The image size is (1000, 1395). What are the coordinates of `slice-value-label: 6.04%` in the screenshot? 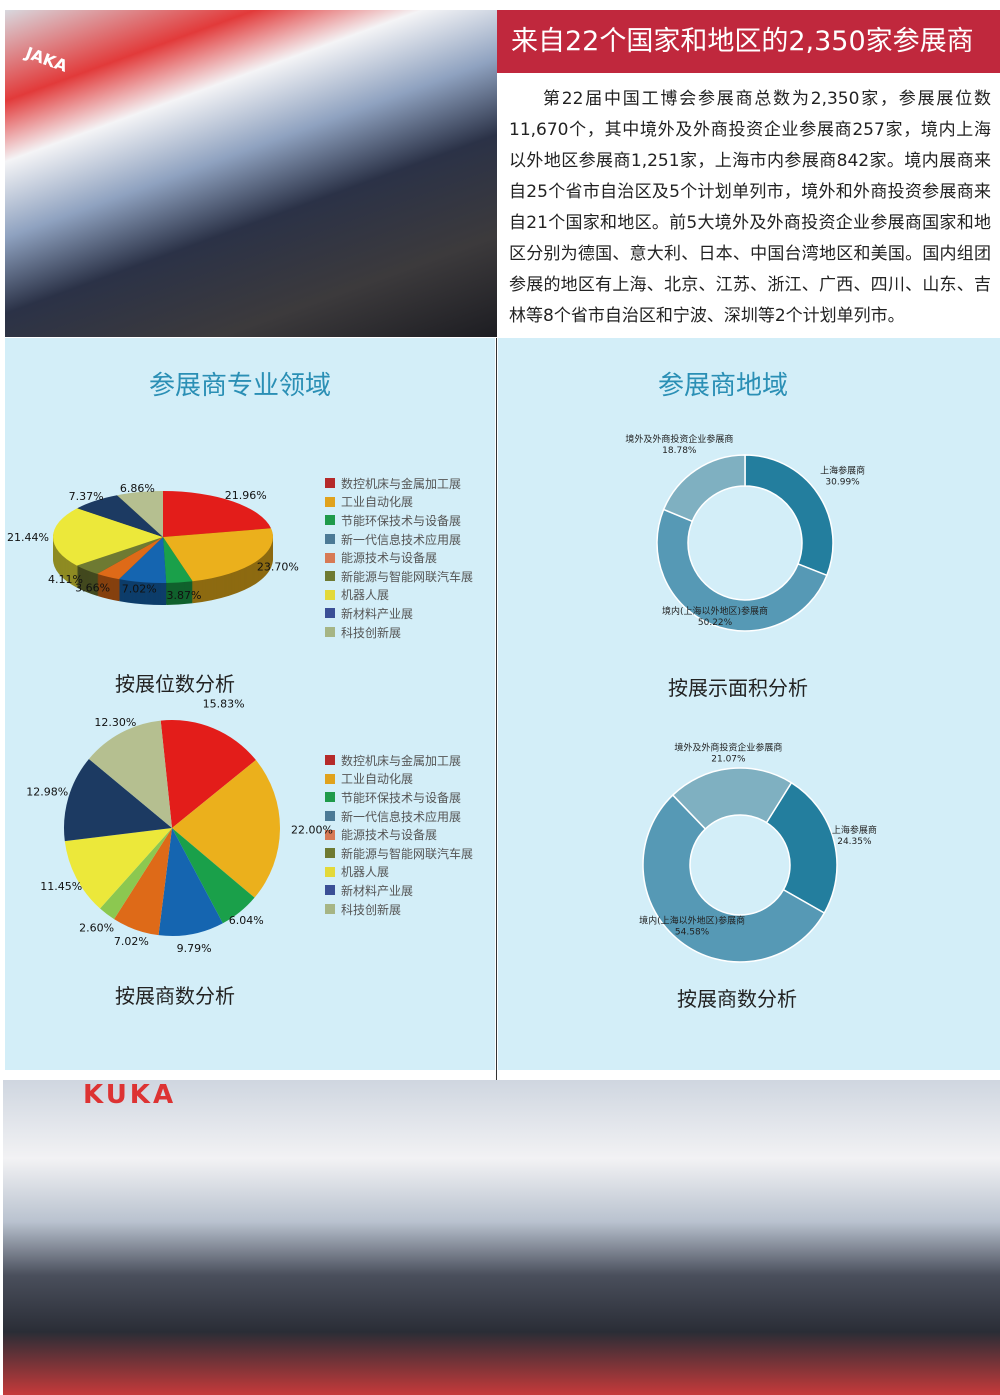 It's located at (246, 920).